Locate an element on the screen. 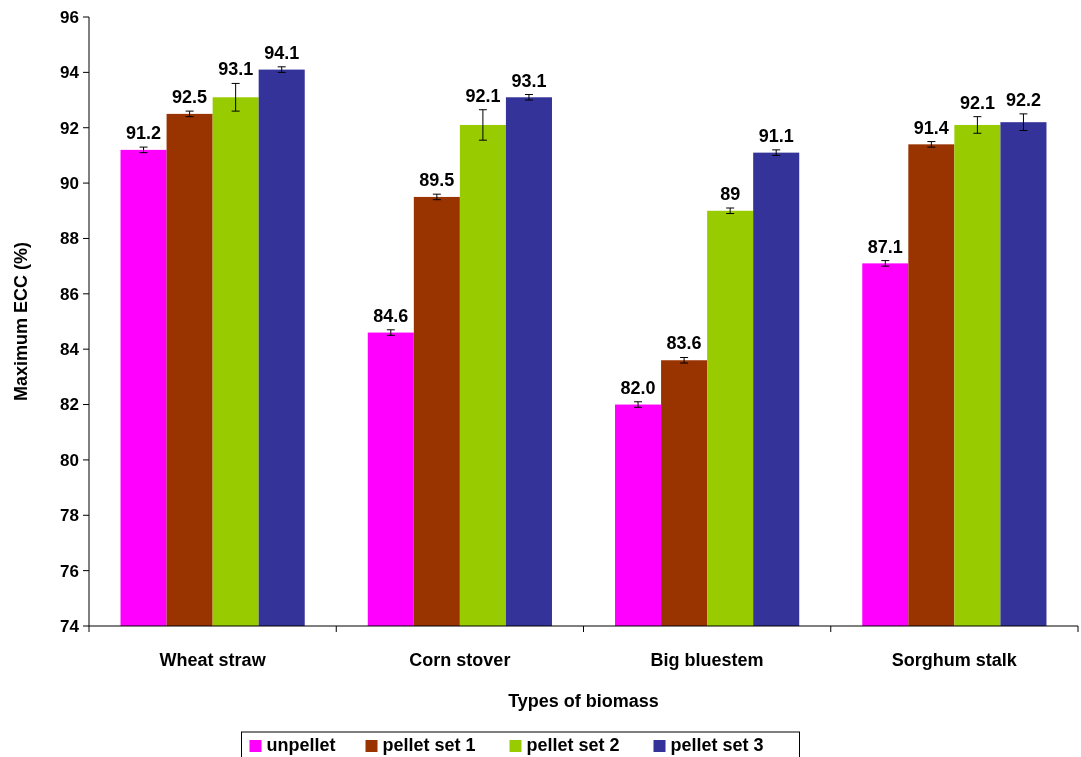 The image size is (1081, 757). data-label: 94.1 is located at coordinates (282, 52).